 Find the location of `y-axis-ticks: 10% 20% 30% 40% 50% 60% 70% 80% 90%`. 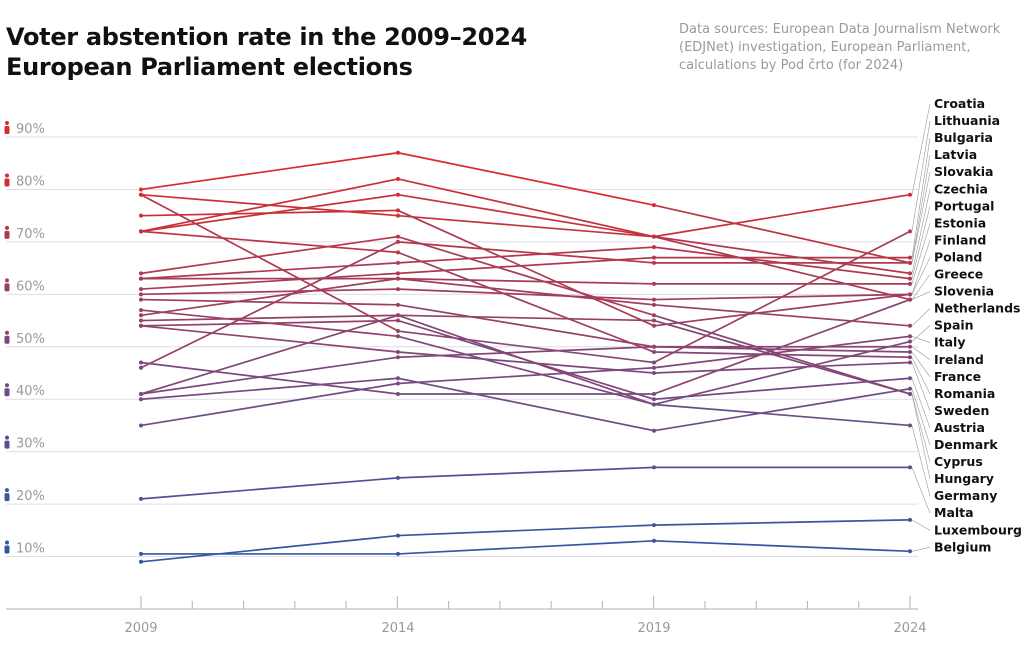

y-axis-ticks: 10% 20% 30% 40% 50% 60% 70% 80% 90% is located at coordinates (24, 339).